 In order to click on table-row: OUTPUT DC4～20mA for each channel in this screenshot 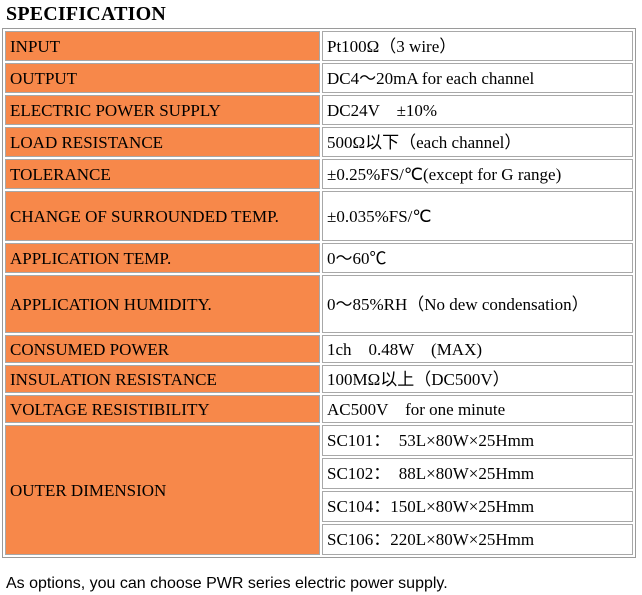, I will do `click(319, 78)`.